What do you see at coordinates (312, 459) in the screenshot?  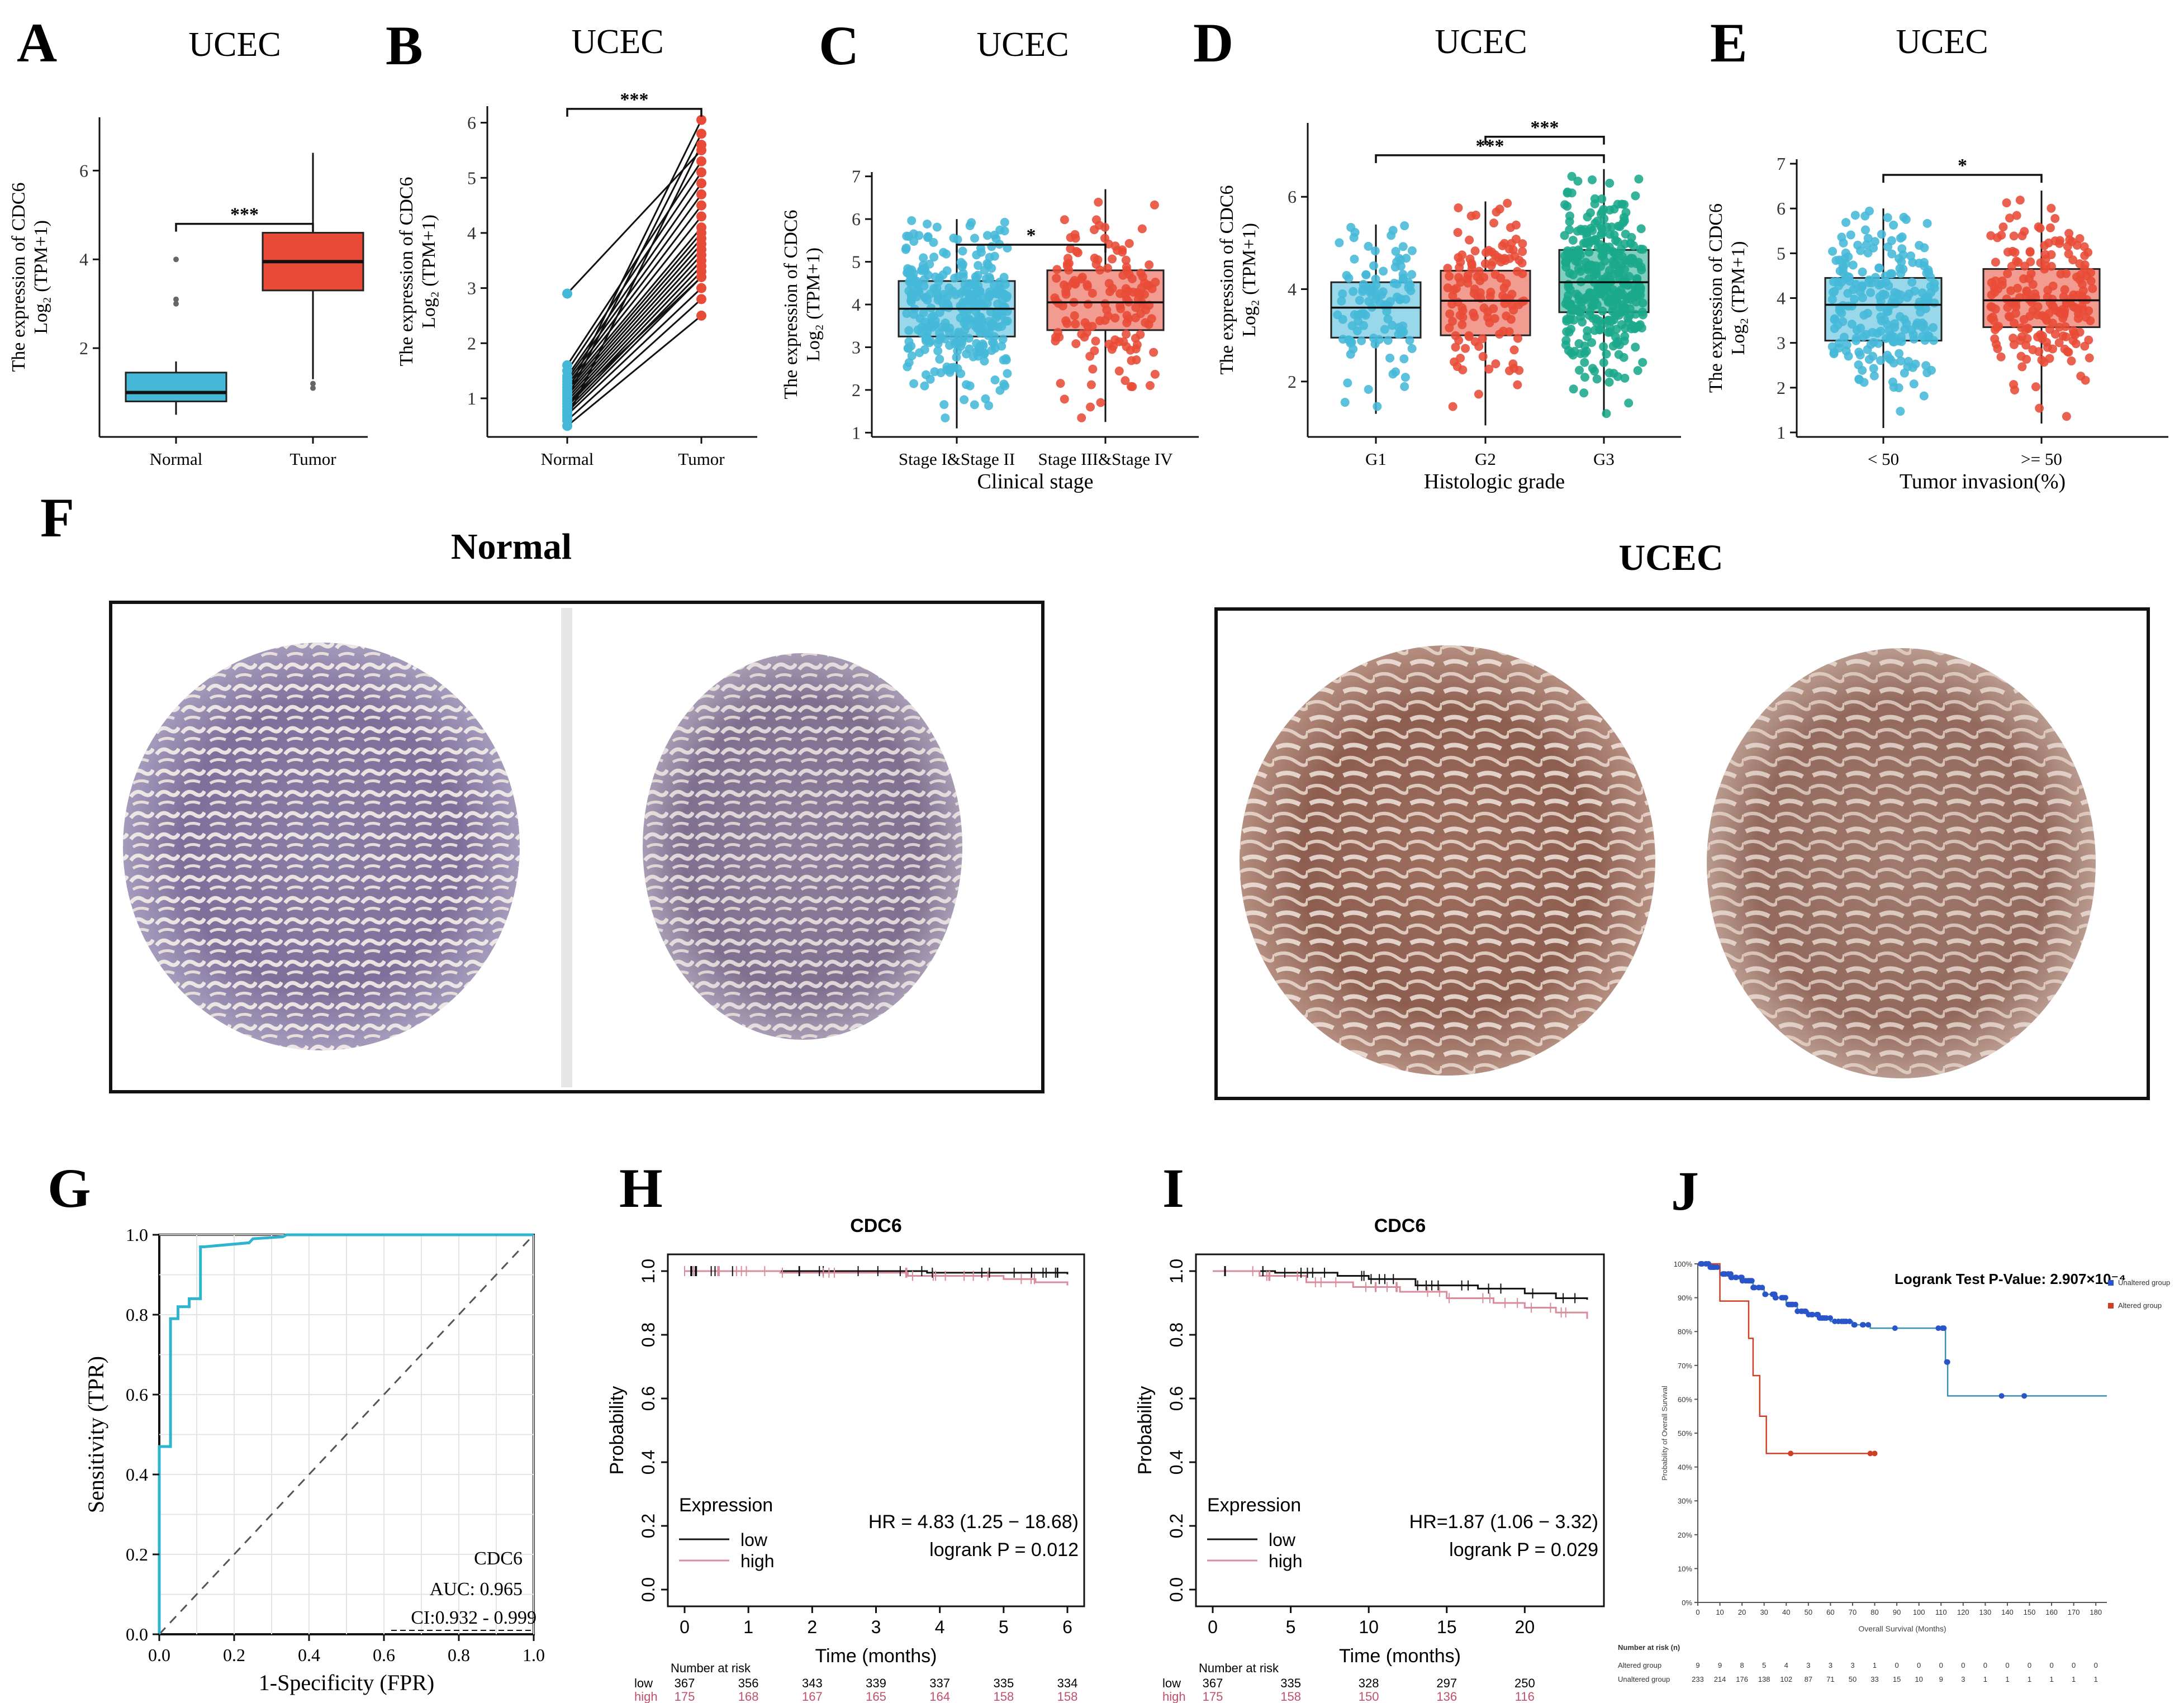 I see `x-tick-label: Tumor` at bounding box center [312, 459].